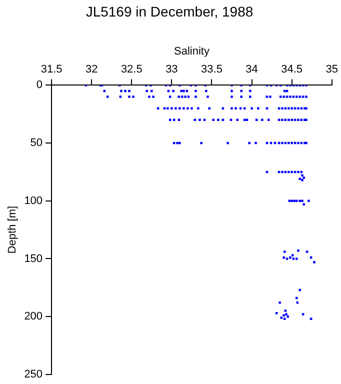 The width and height of the screenshot is (341, 384). I want to click on x-tick-label: 32.5, so click(131, 70).